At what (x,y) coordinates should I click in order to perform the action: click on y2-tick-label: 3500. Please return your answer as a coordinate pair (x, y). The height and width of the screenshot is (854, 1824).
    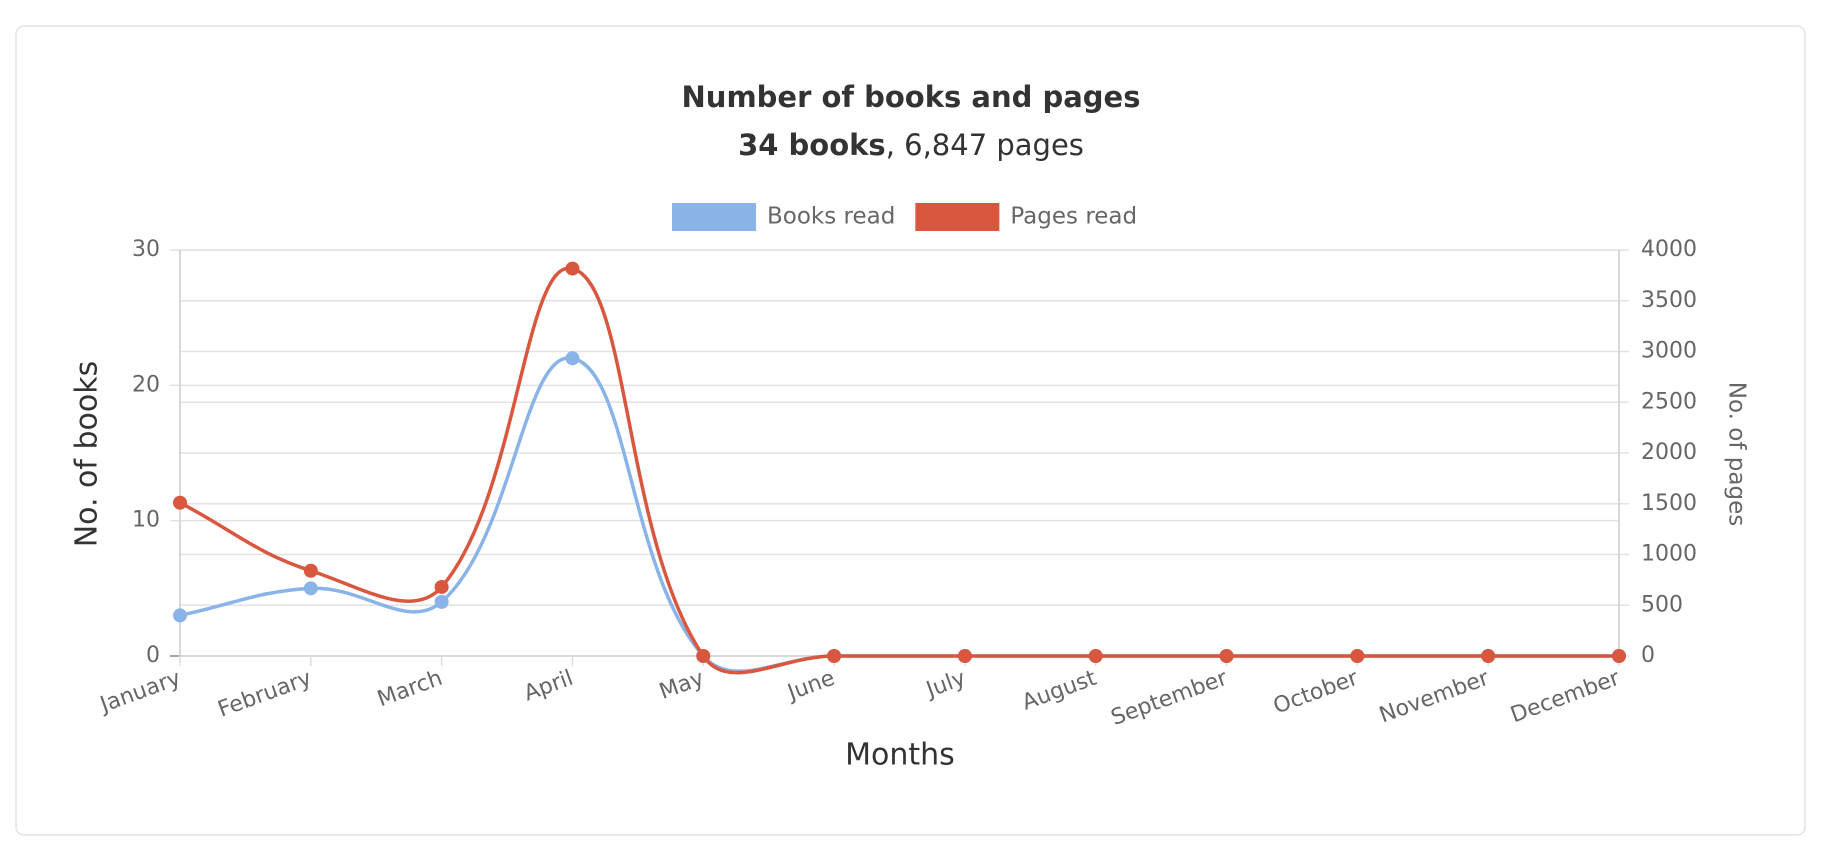
    Looking at the image, I should click on (1669, 300).